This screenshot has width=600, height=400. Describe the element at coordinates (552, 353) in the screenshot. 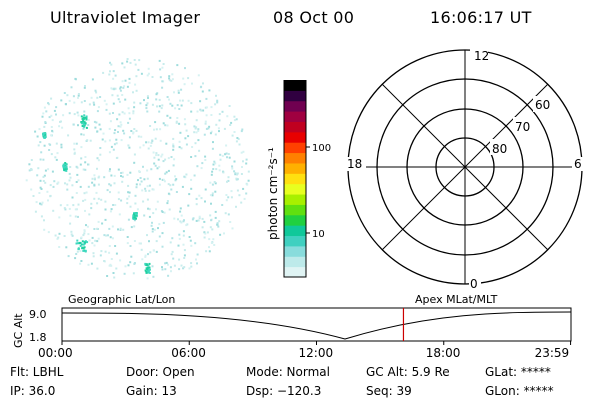

I see `timeline-xtick-label: 23:59` at that location.